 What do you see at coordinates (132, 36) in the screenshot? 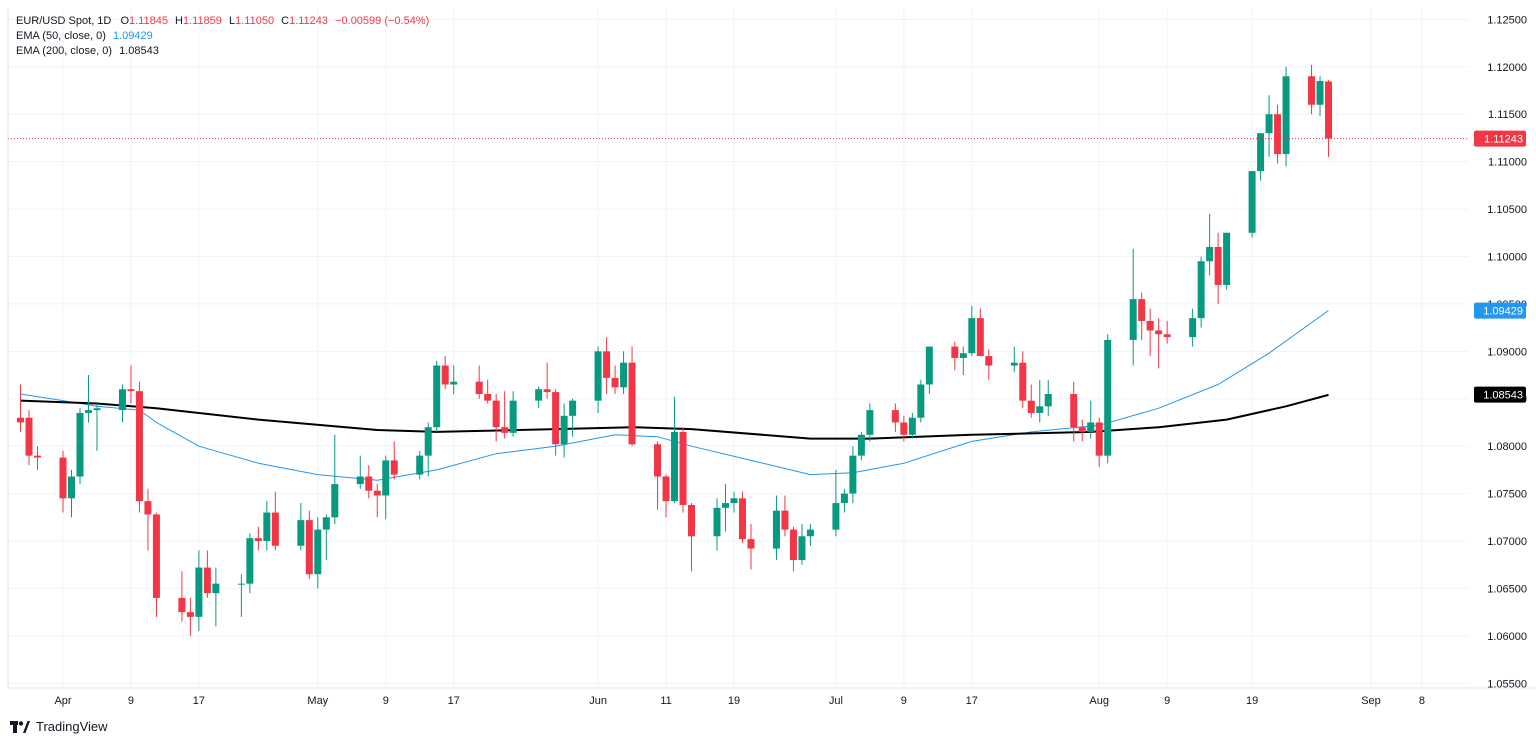
I see `ema50-value: 1.09429` at bounding box center [132, 36].